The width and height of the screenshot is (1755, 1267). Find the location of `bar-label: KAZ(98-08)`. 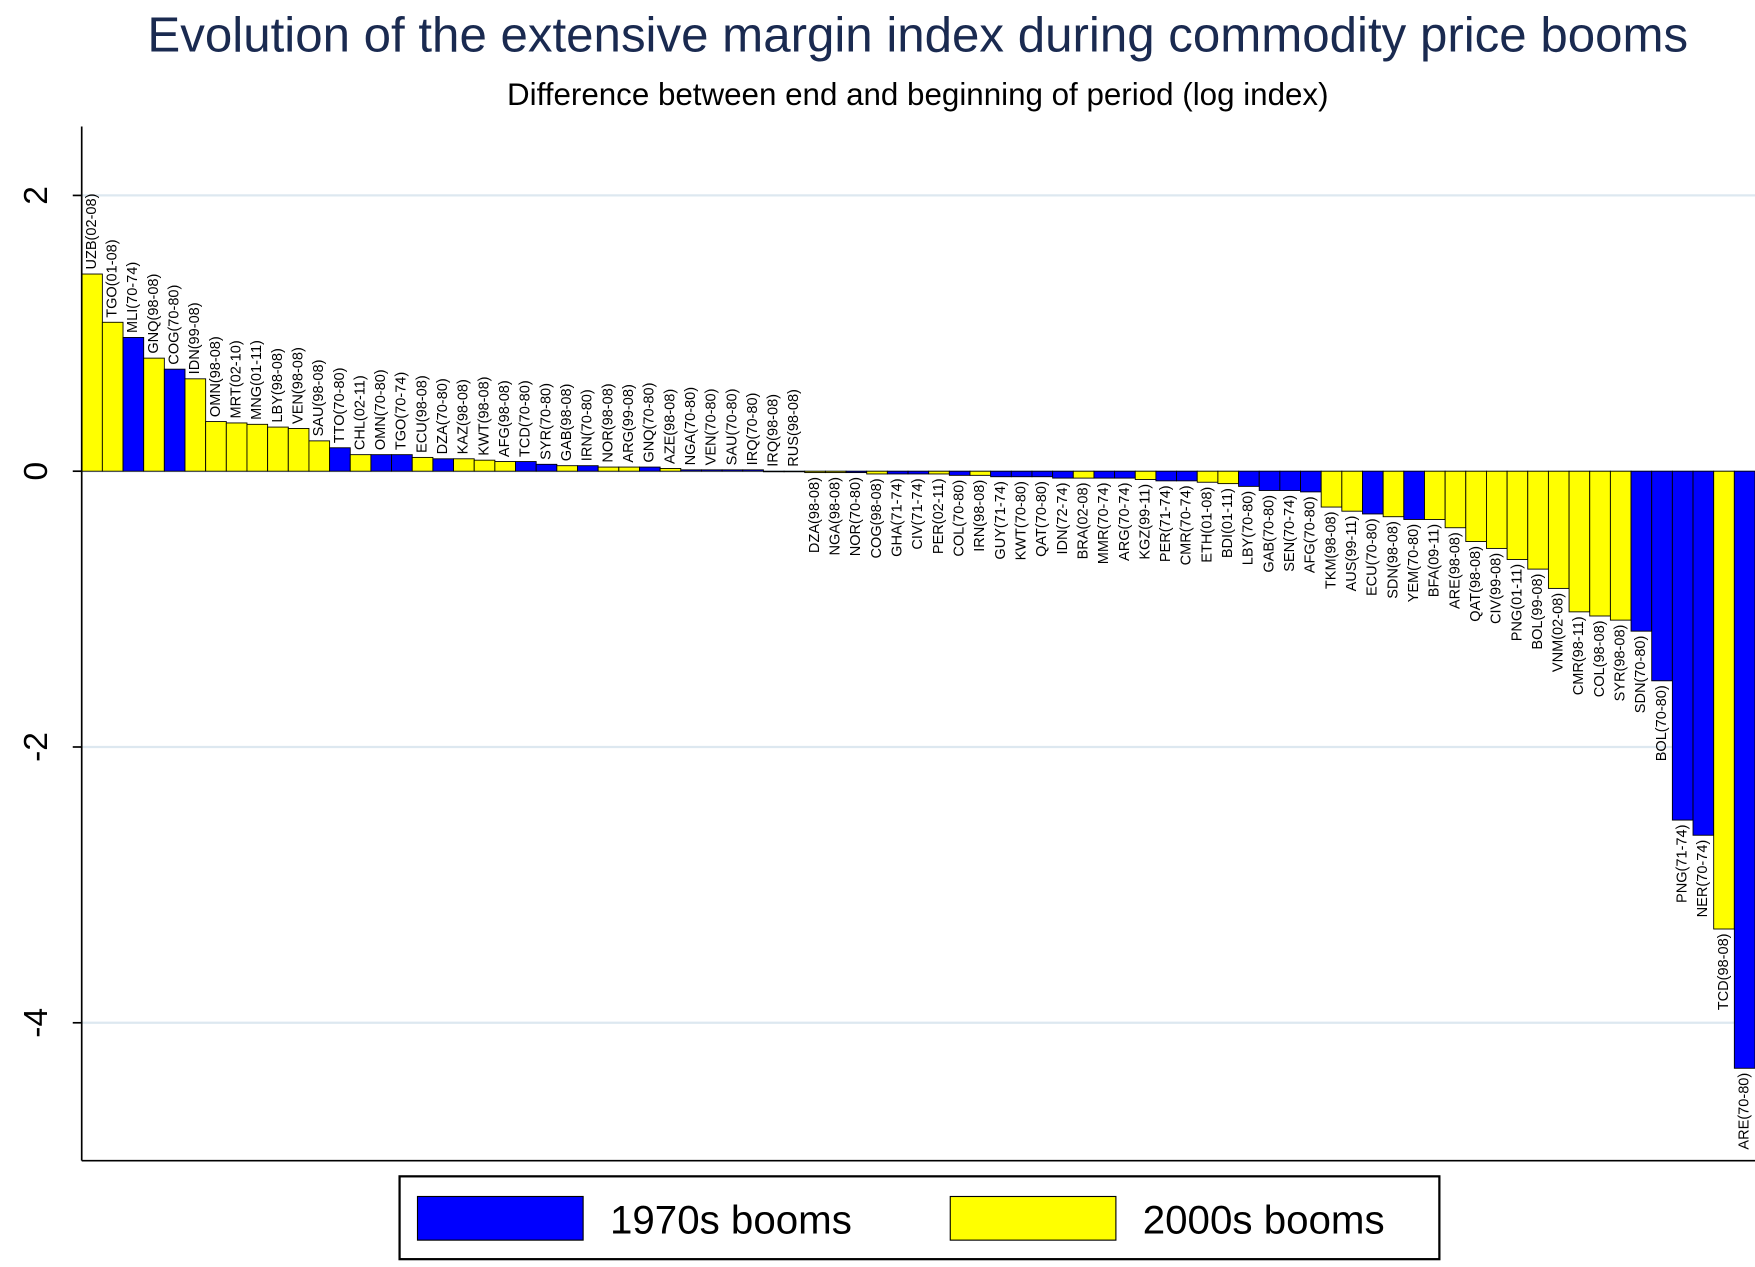

bar-label: KAZ(98-08) is located at coordinates (464, 416).